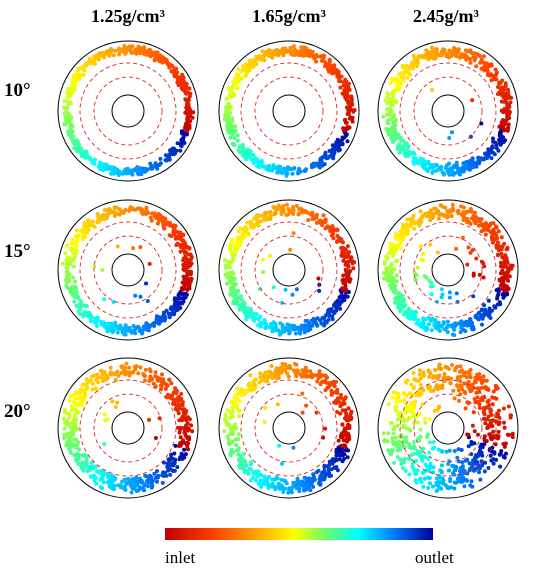  I want to click on color-scale-bar, so click(299, 534).